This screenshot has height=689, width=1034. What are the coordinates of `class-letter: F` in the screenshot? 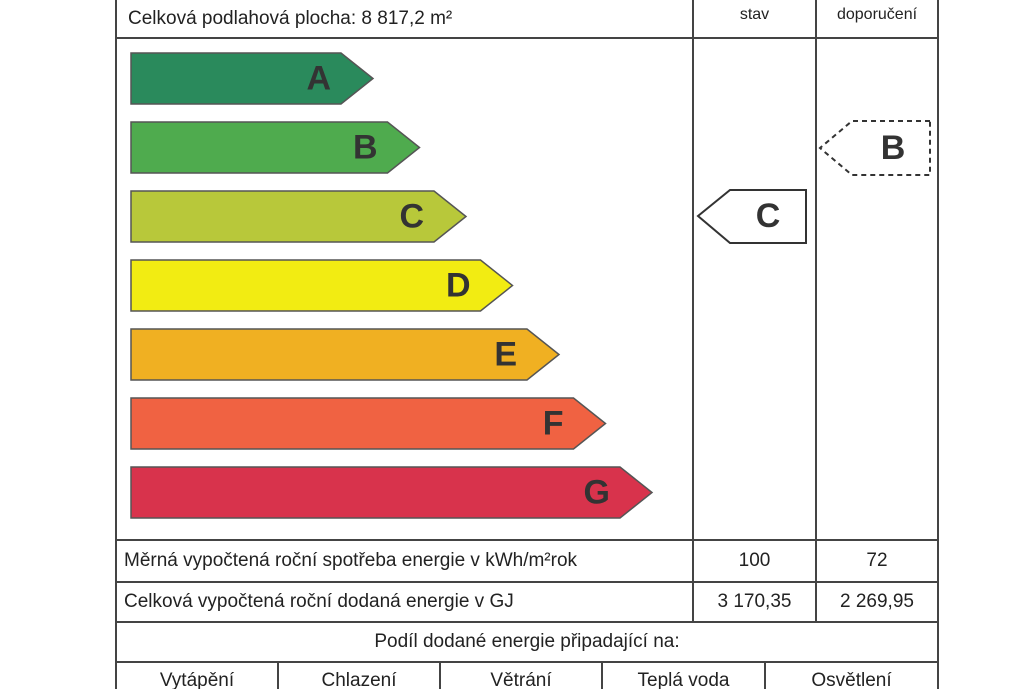 It's located at (553, 423).